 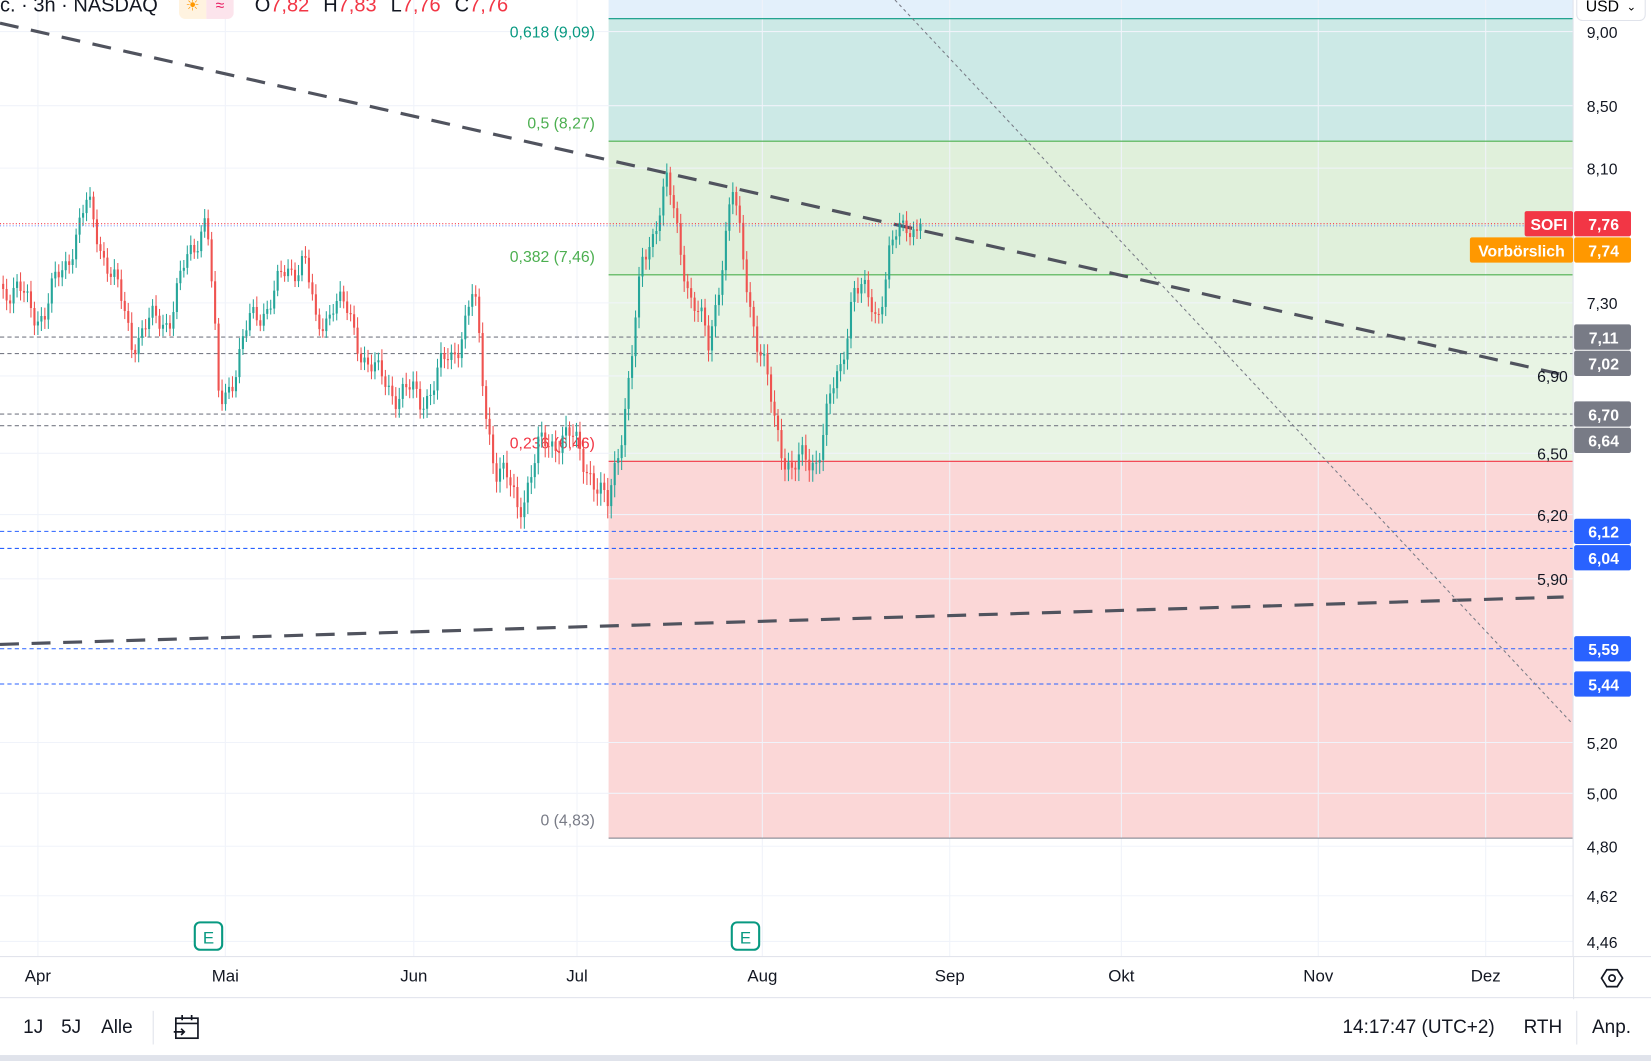 I want to click on symbol-text: c. · 3h · NASDAQ, so click(x=79, y=8).